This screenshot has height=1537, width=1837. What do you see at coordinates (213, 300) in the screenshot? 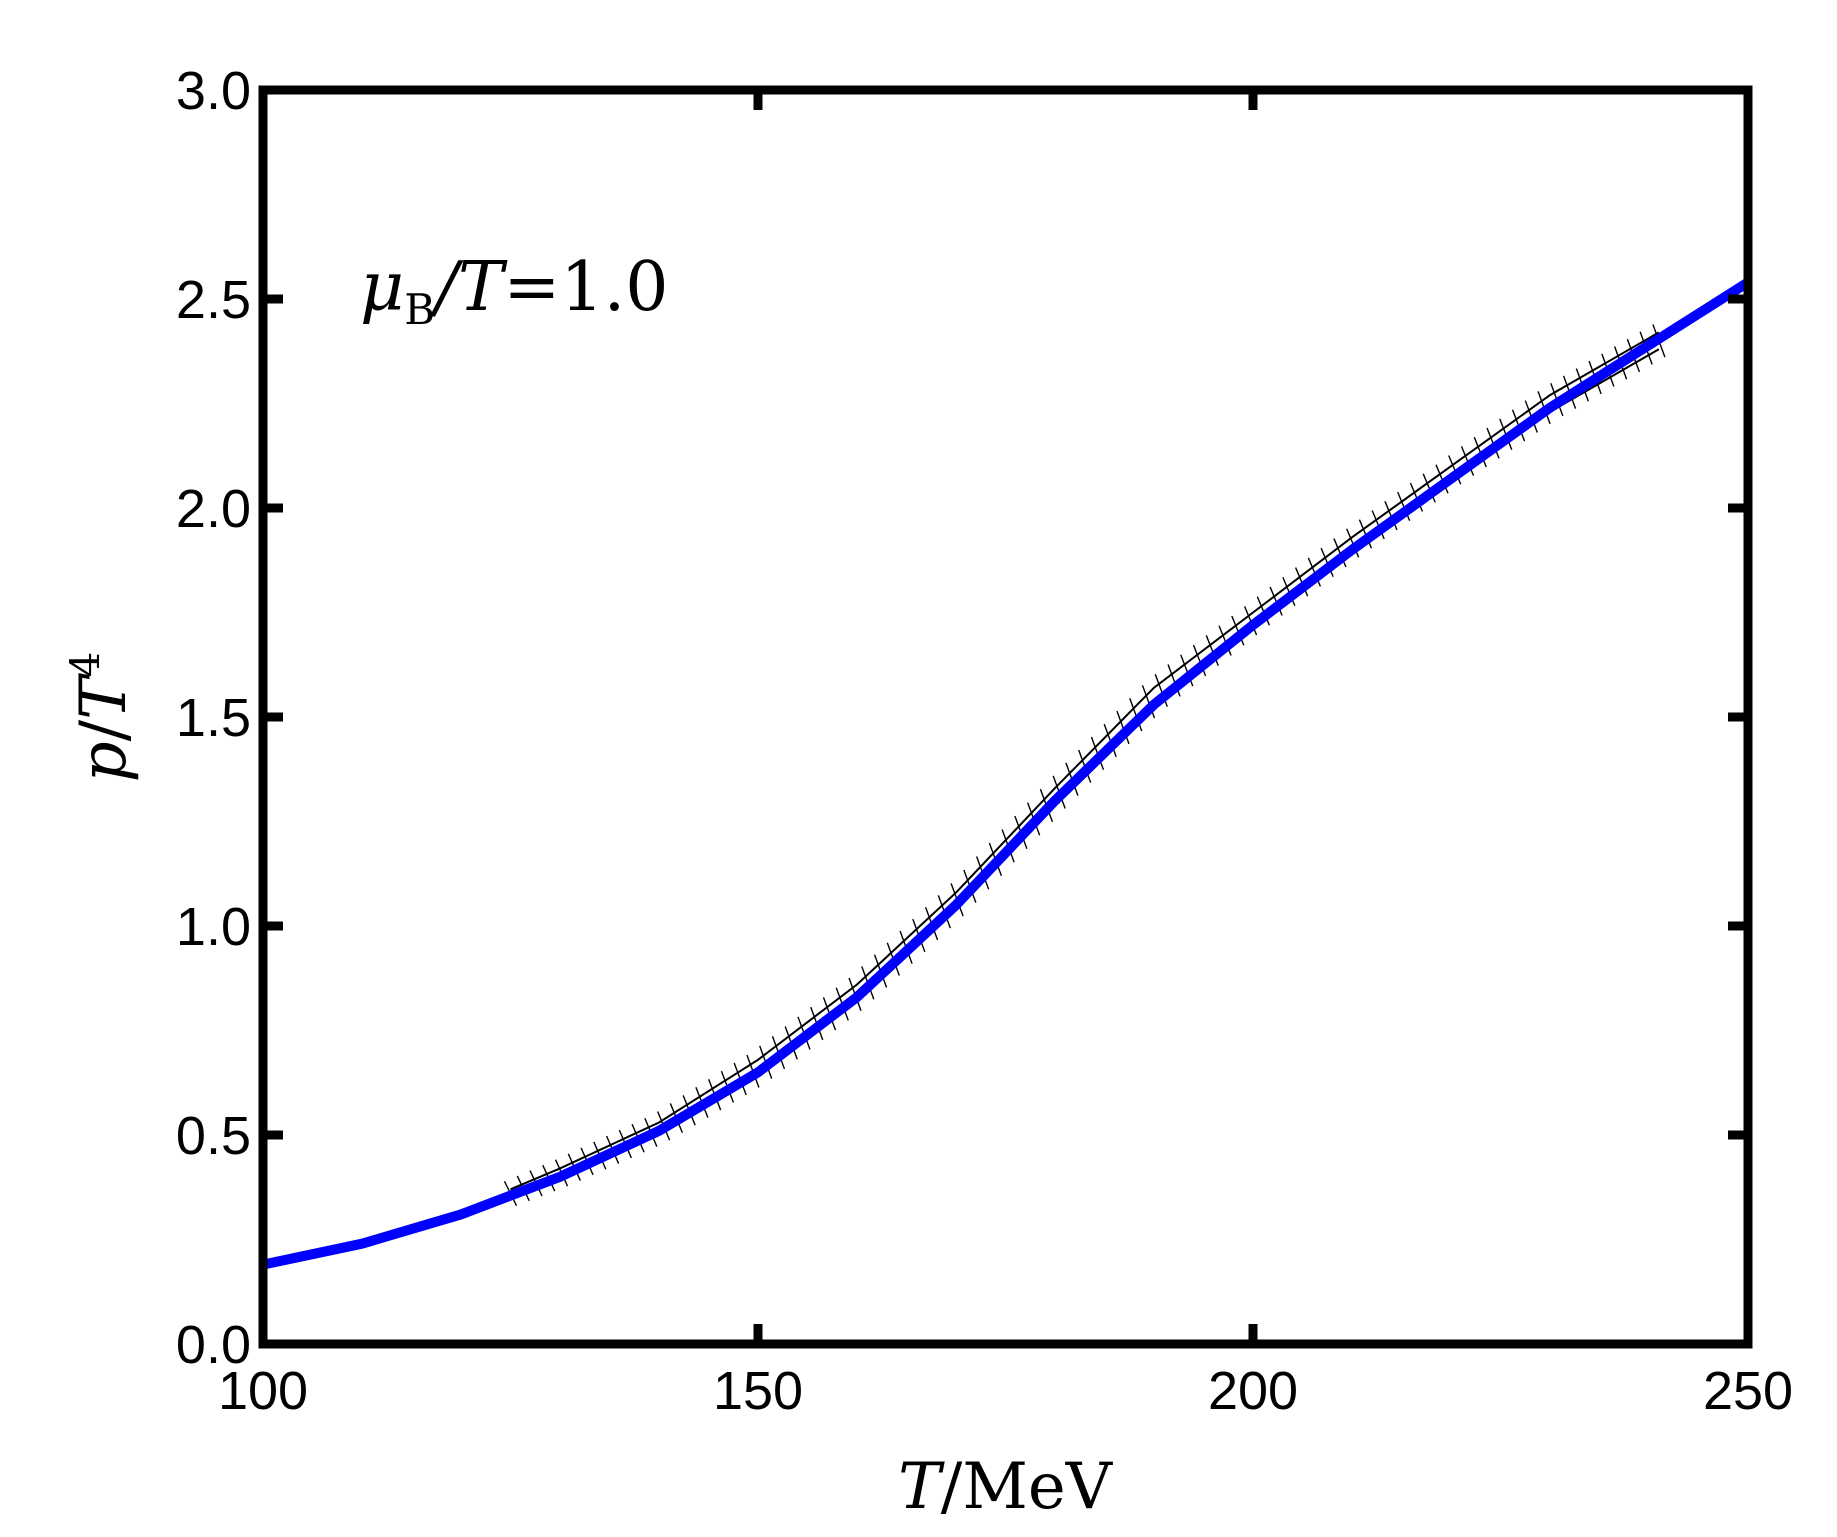
I see `y-tick-label: 2.5` at bounding box center [213, 300].